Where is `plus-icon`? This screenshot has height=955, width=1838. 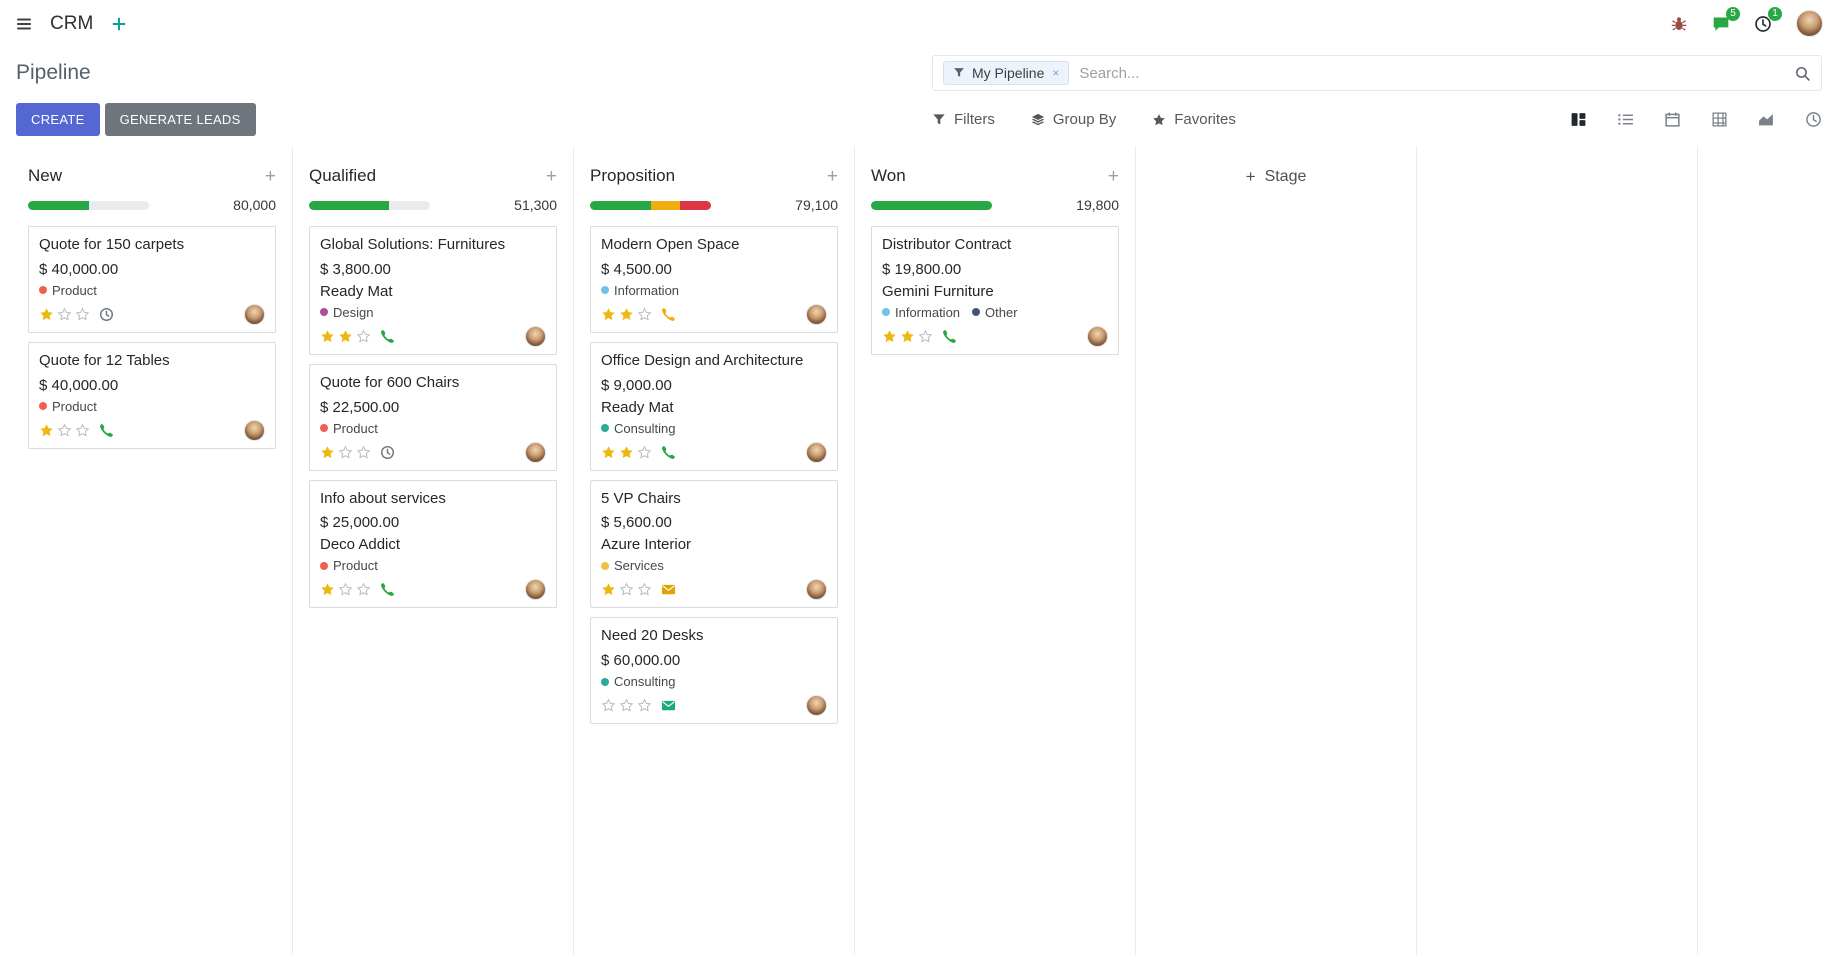 plus-icon is located at coordinates (119, 24).